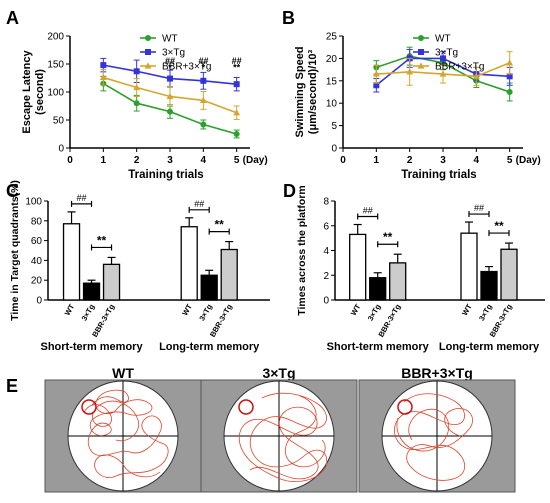  I want to click on x-tick-label: 4, so click(204, 160).